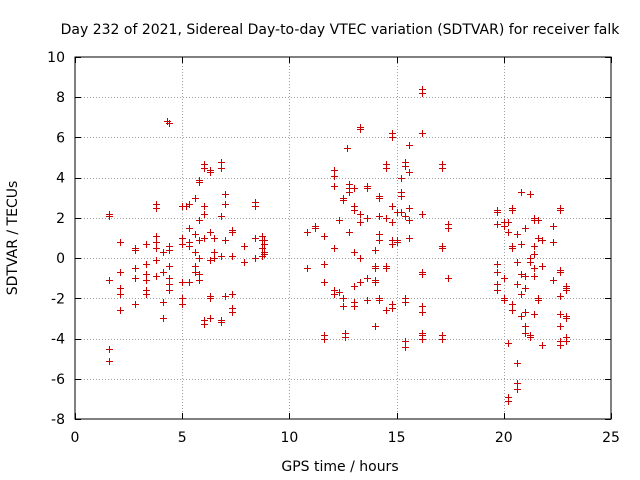 This screenshot has width=640, height=480. Describe the element at coordinates (60, 179) in the screenshot. I see `y-tick-label: 4` at that location.